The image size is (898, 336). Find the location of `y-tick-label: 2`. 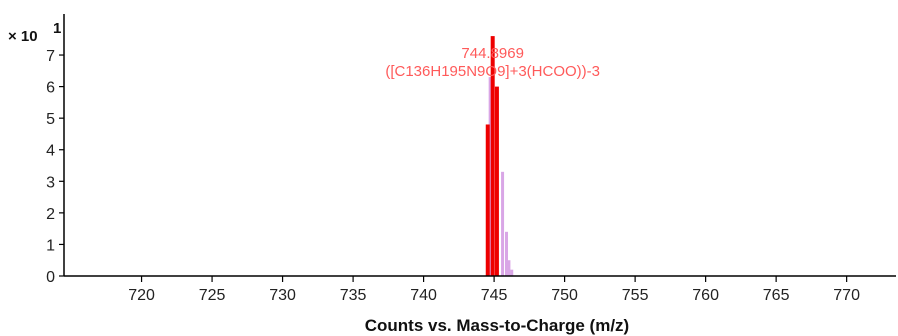

y-tick-label: 2 is located at coordinates (50, 214).